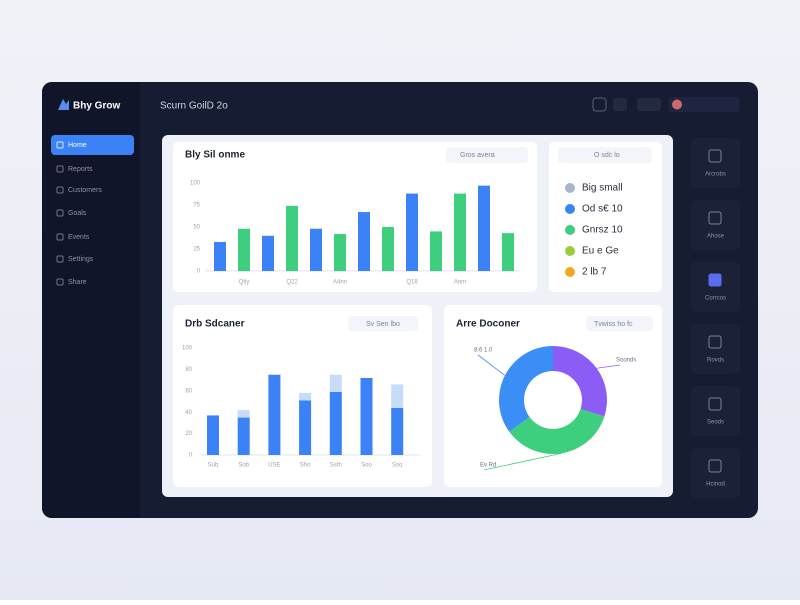  Describe the element at coordinates (460, 283) in the screenshot. I see `x-tick-label: Anm` at that location.